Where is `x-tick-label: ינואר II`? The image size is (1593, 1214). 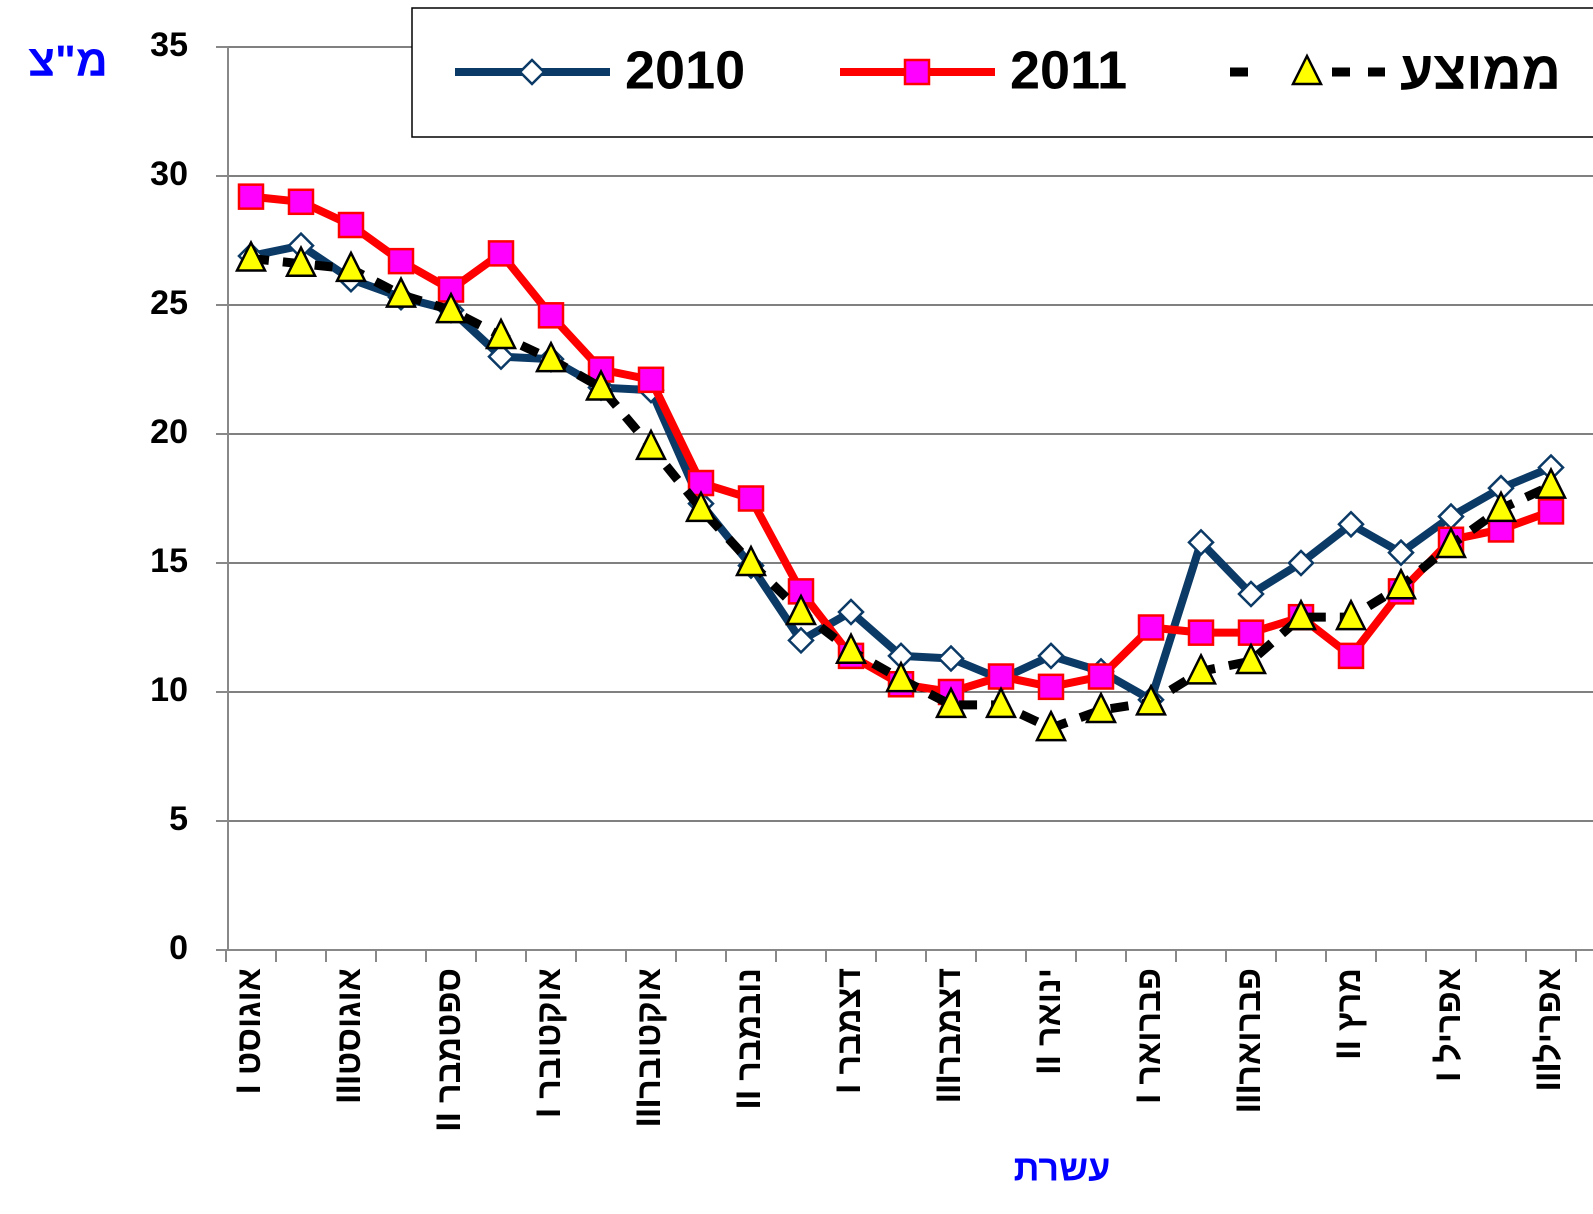 x-tick-label: ינואר II is located at coordinates (1049, 1021).